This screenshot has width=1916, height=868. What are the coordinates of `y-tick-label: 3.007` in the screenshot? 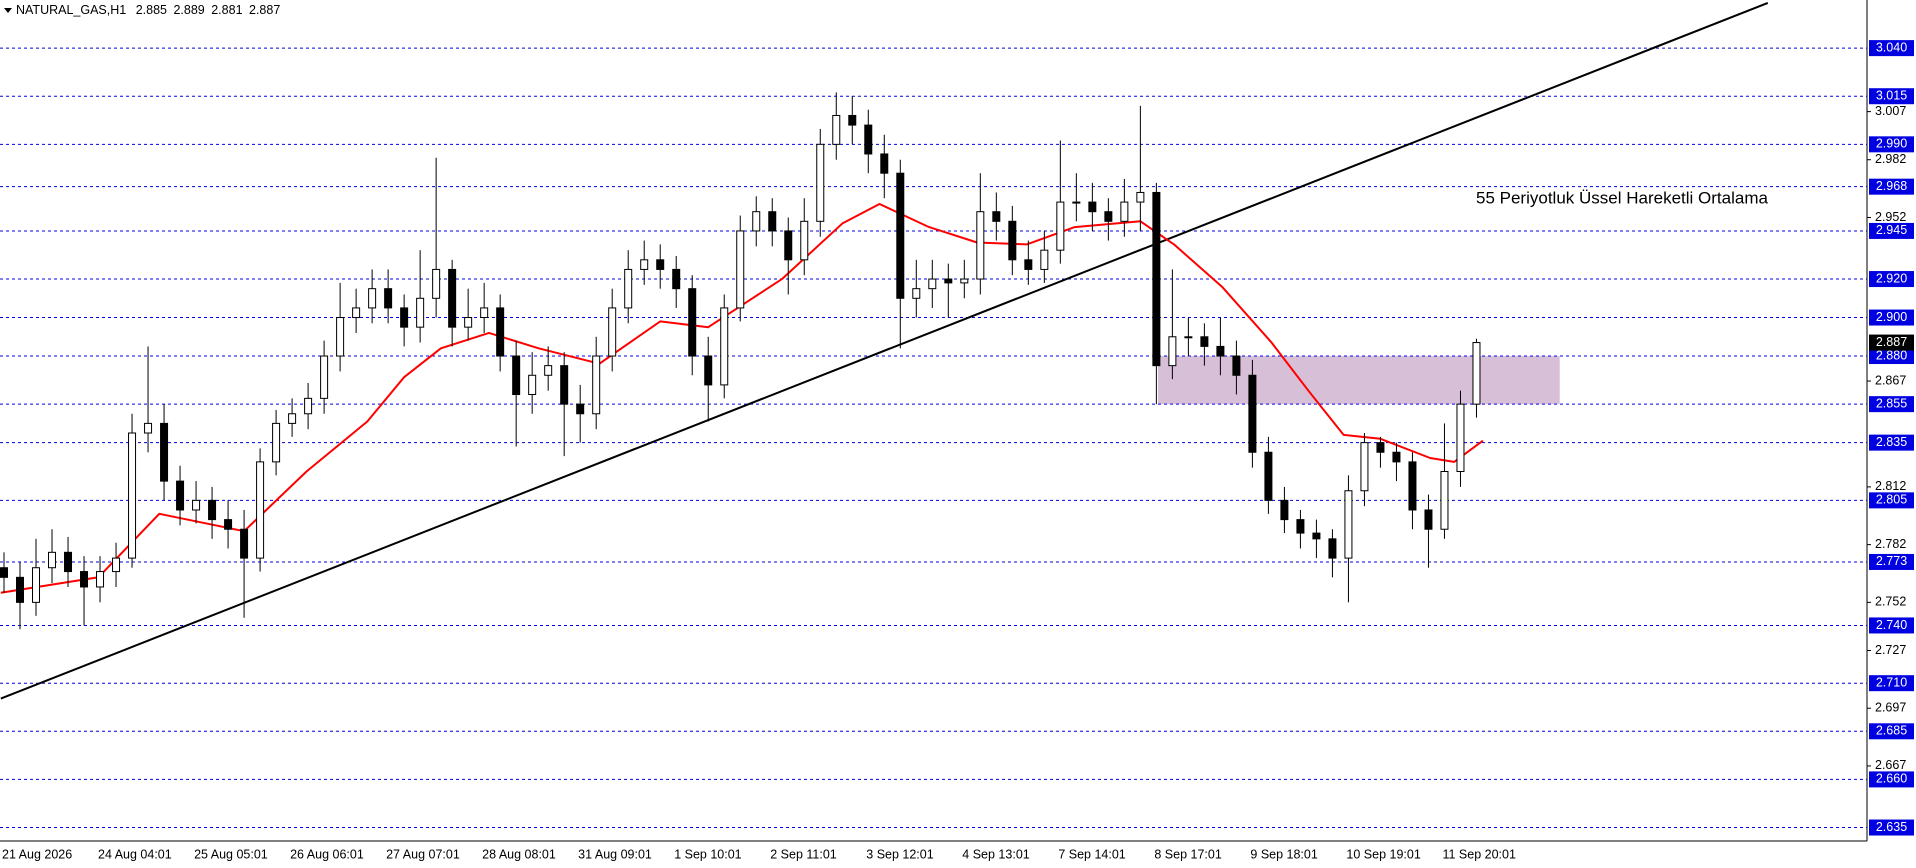 It's located at (1890, 111).